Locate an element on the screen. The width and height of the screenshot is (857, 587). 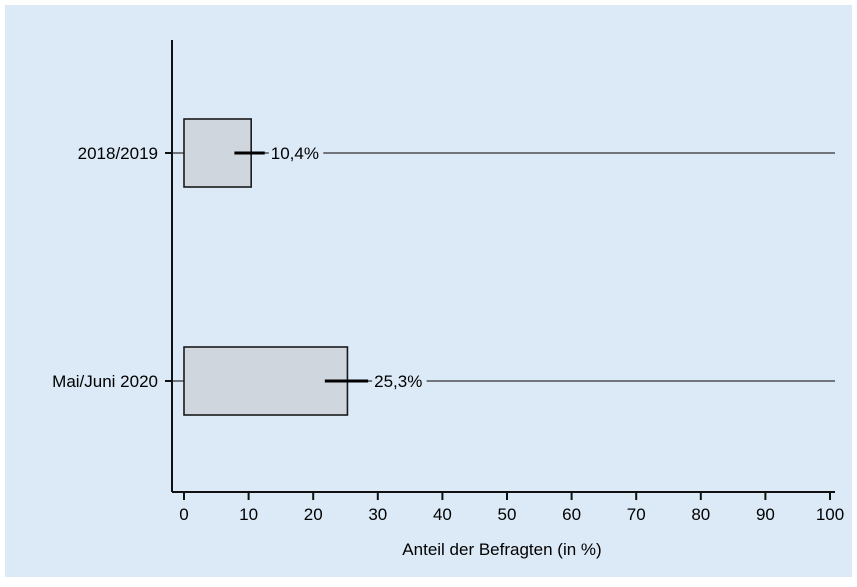
x-tick-label-6: 60 is located at coordinates (571, 514).